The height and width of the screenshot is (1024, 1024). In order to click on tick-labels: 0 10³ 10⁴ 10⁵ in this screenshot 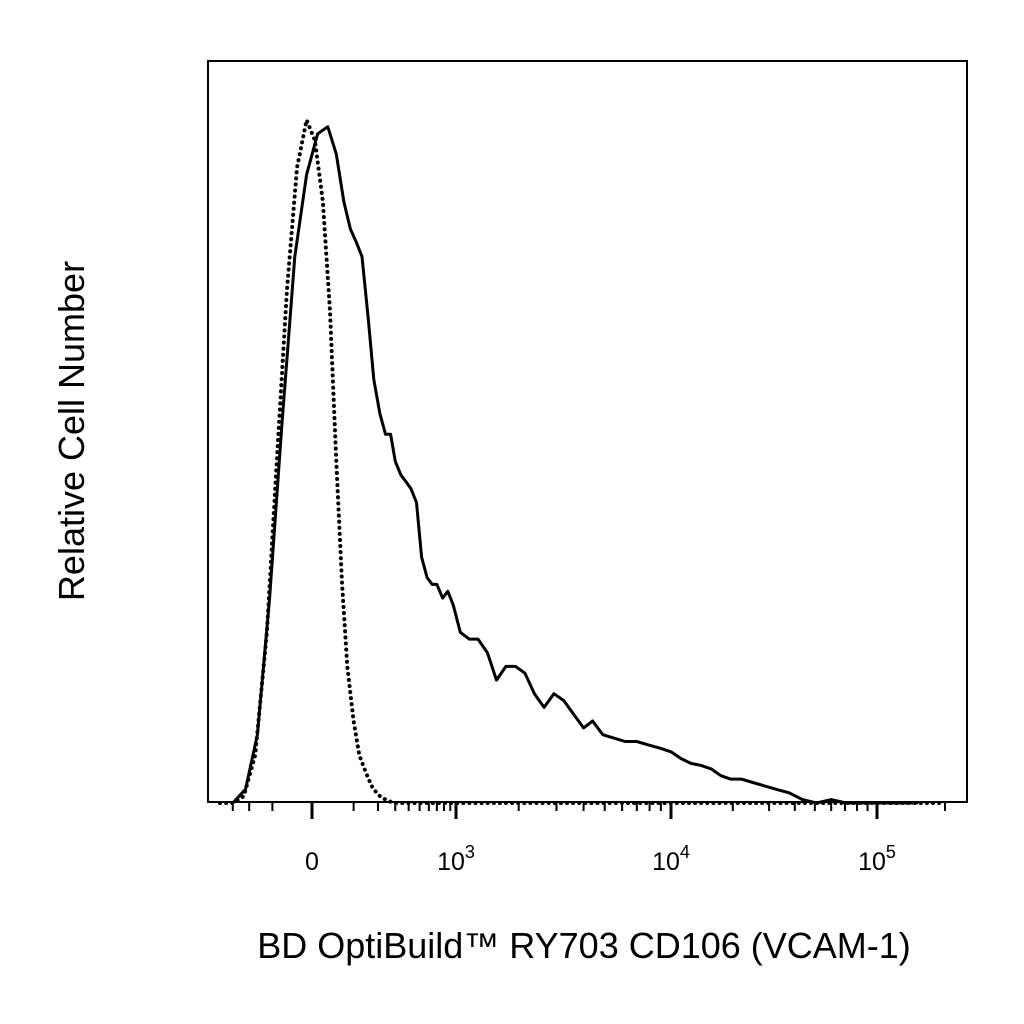, I will do `click(600, 859)`.